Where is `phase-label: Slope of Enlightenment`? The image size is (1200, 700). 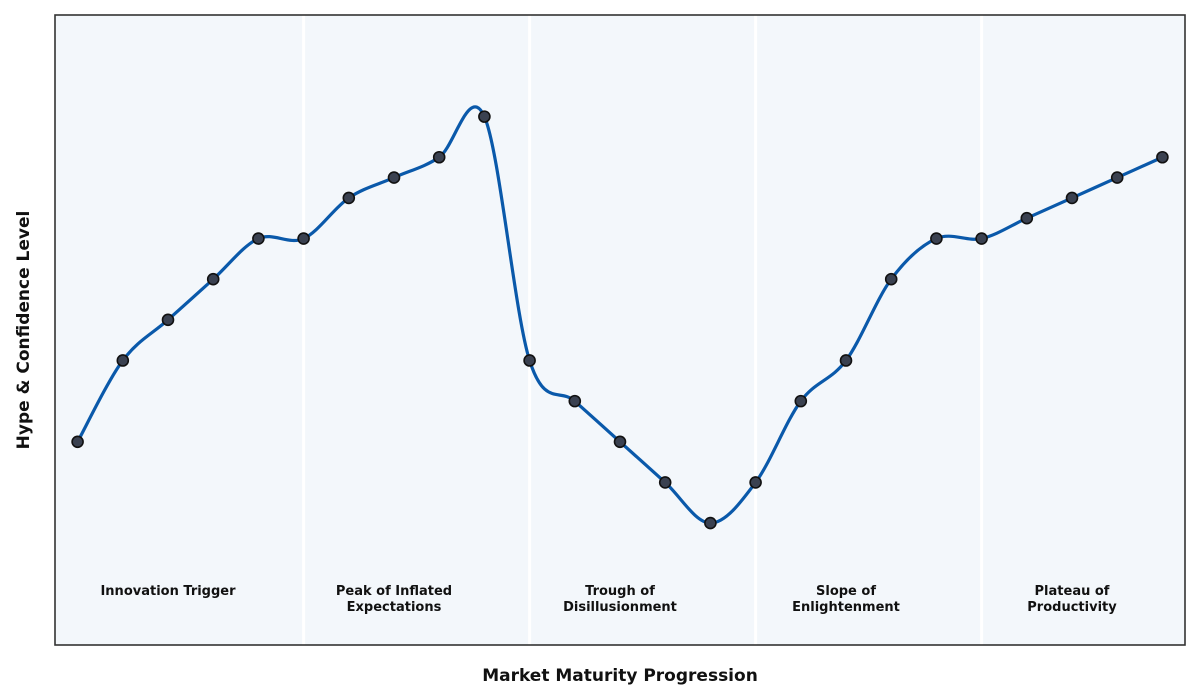
phase-label: Slope of Enlightenment is located at coordinates (846, 599).